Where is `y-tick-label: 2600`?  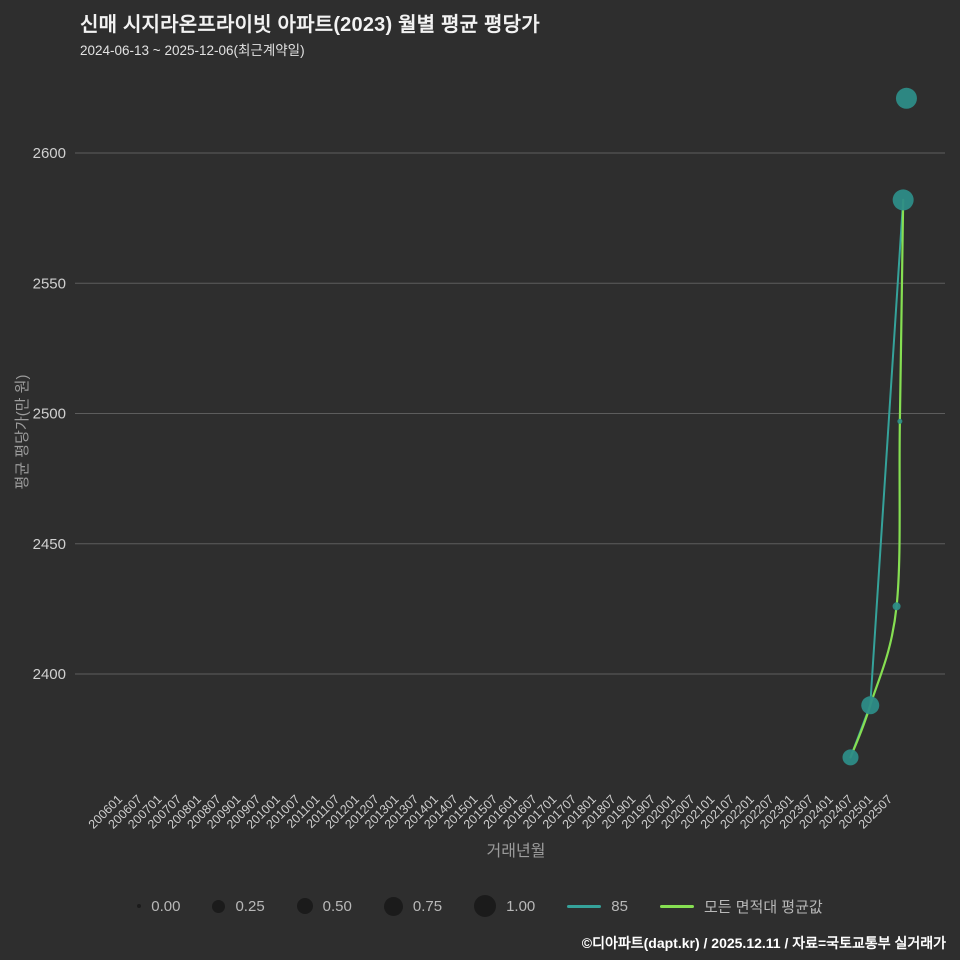 y-tick-label: 2600 is located at coordinates (49, 153).